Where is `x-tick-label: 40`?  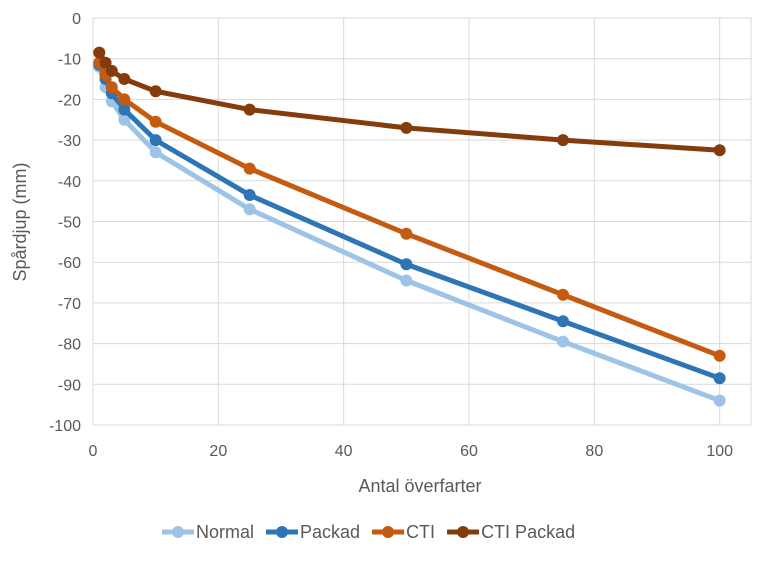
x-tick-label: 40 is located at coordinates (344, 451).